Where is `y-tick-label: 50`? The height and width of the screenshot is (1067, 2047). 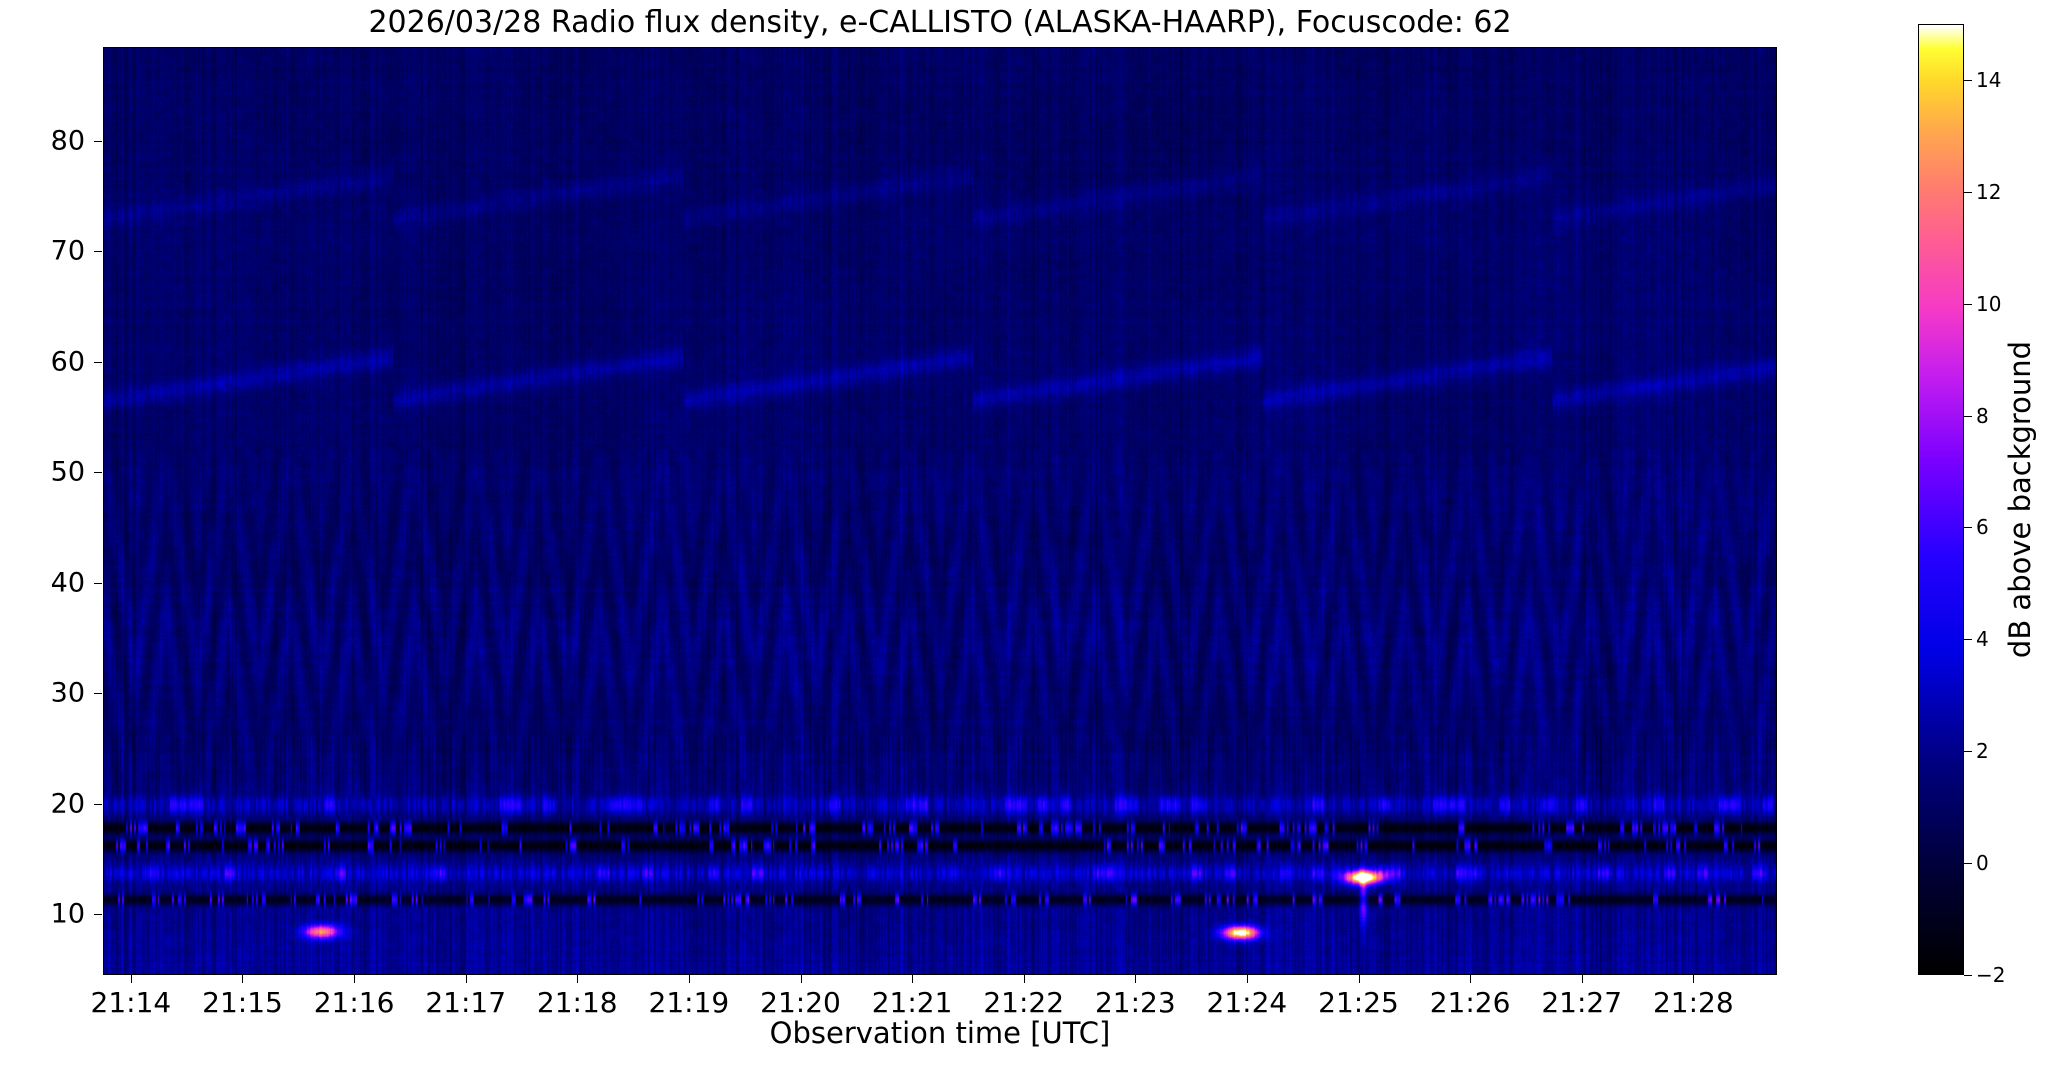 y-tick-label: 50 is located at coordinates (67, 472).